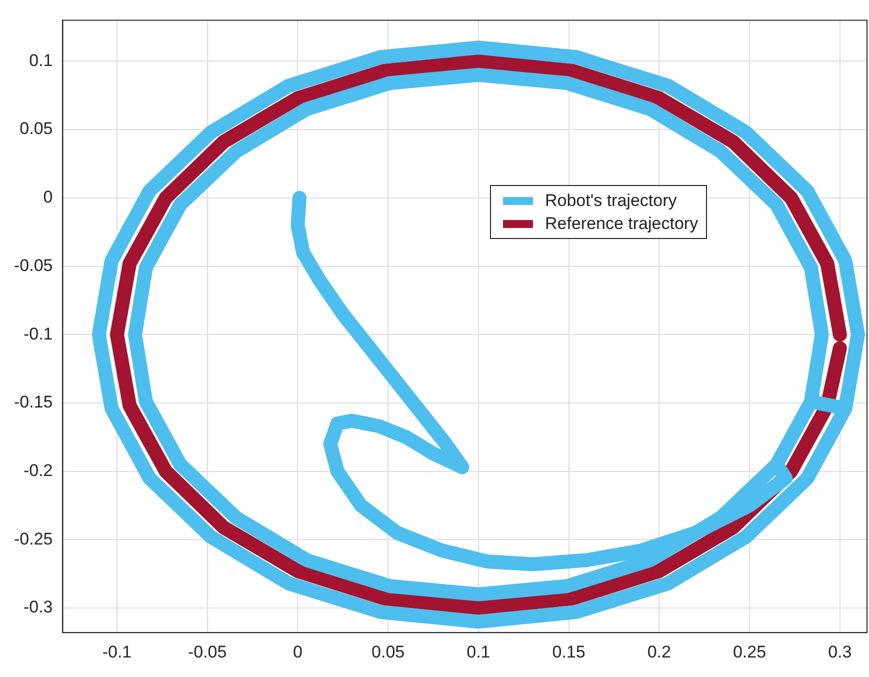 This screenshot has height=677, width=869. I want to click on x-tick-label: 0, so click(297, 652).